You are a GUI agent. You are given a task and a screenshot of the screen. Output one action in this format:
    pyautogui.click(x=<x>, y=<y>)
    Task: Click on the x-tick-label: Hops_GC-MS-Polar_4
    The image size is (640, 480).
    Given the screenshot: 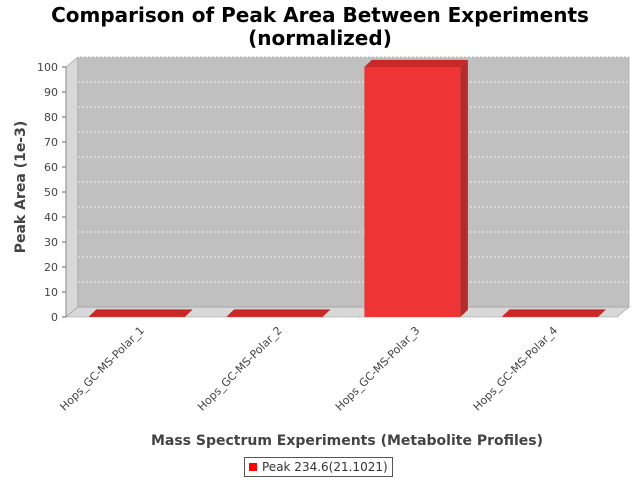 What is the action you would take?
    pyautogui.click(x=516, y=369)
    